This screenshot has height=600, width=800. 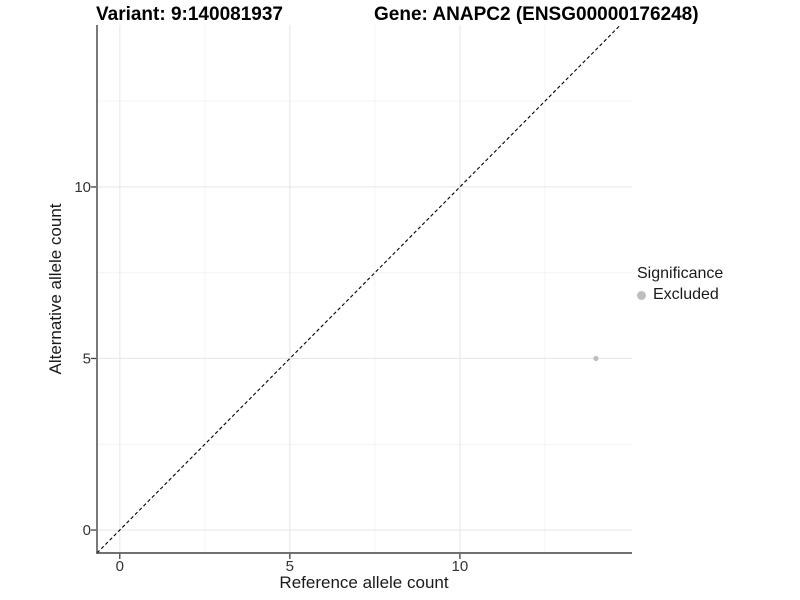 What do you see at coordinates (87, 359) in the screenshot?
I see `y-tick-label: 5` at bounding box center [87, 359].